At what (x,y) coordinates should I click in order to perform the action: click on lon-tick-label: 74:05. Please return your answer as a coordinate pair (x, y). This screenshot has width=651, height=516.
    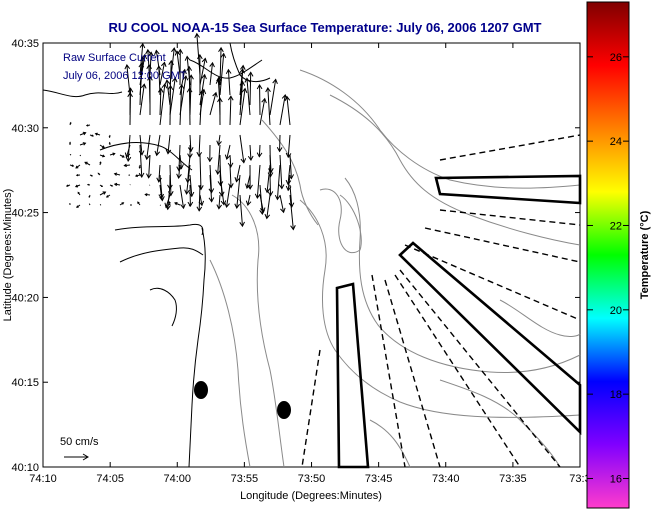
    Looking at the image, I should click on (110, 479).